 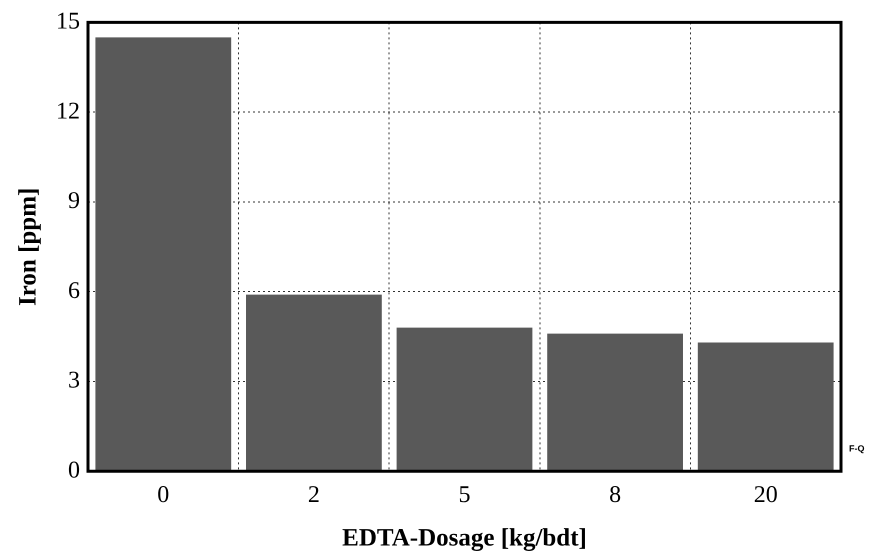 What do you see at coordinates (68, 111) in the screenshot?
I see `y-tick-label: 12` at bounding box center [68, 111].